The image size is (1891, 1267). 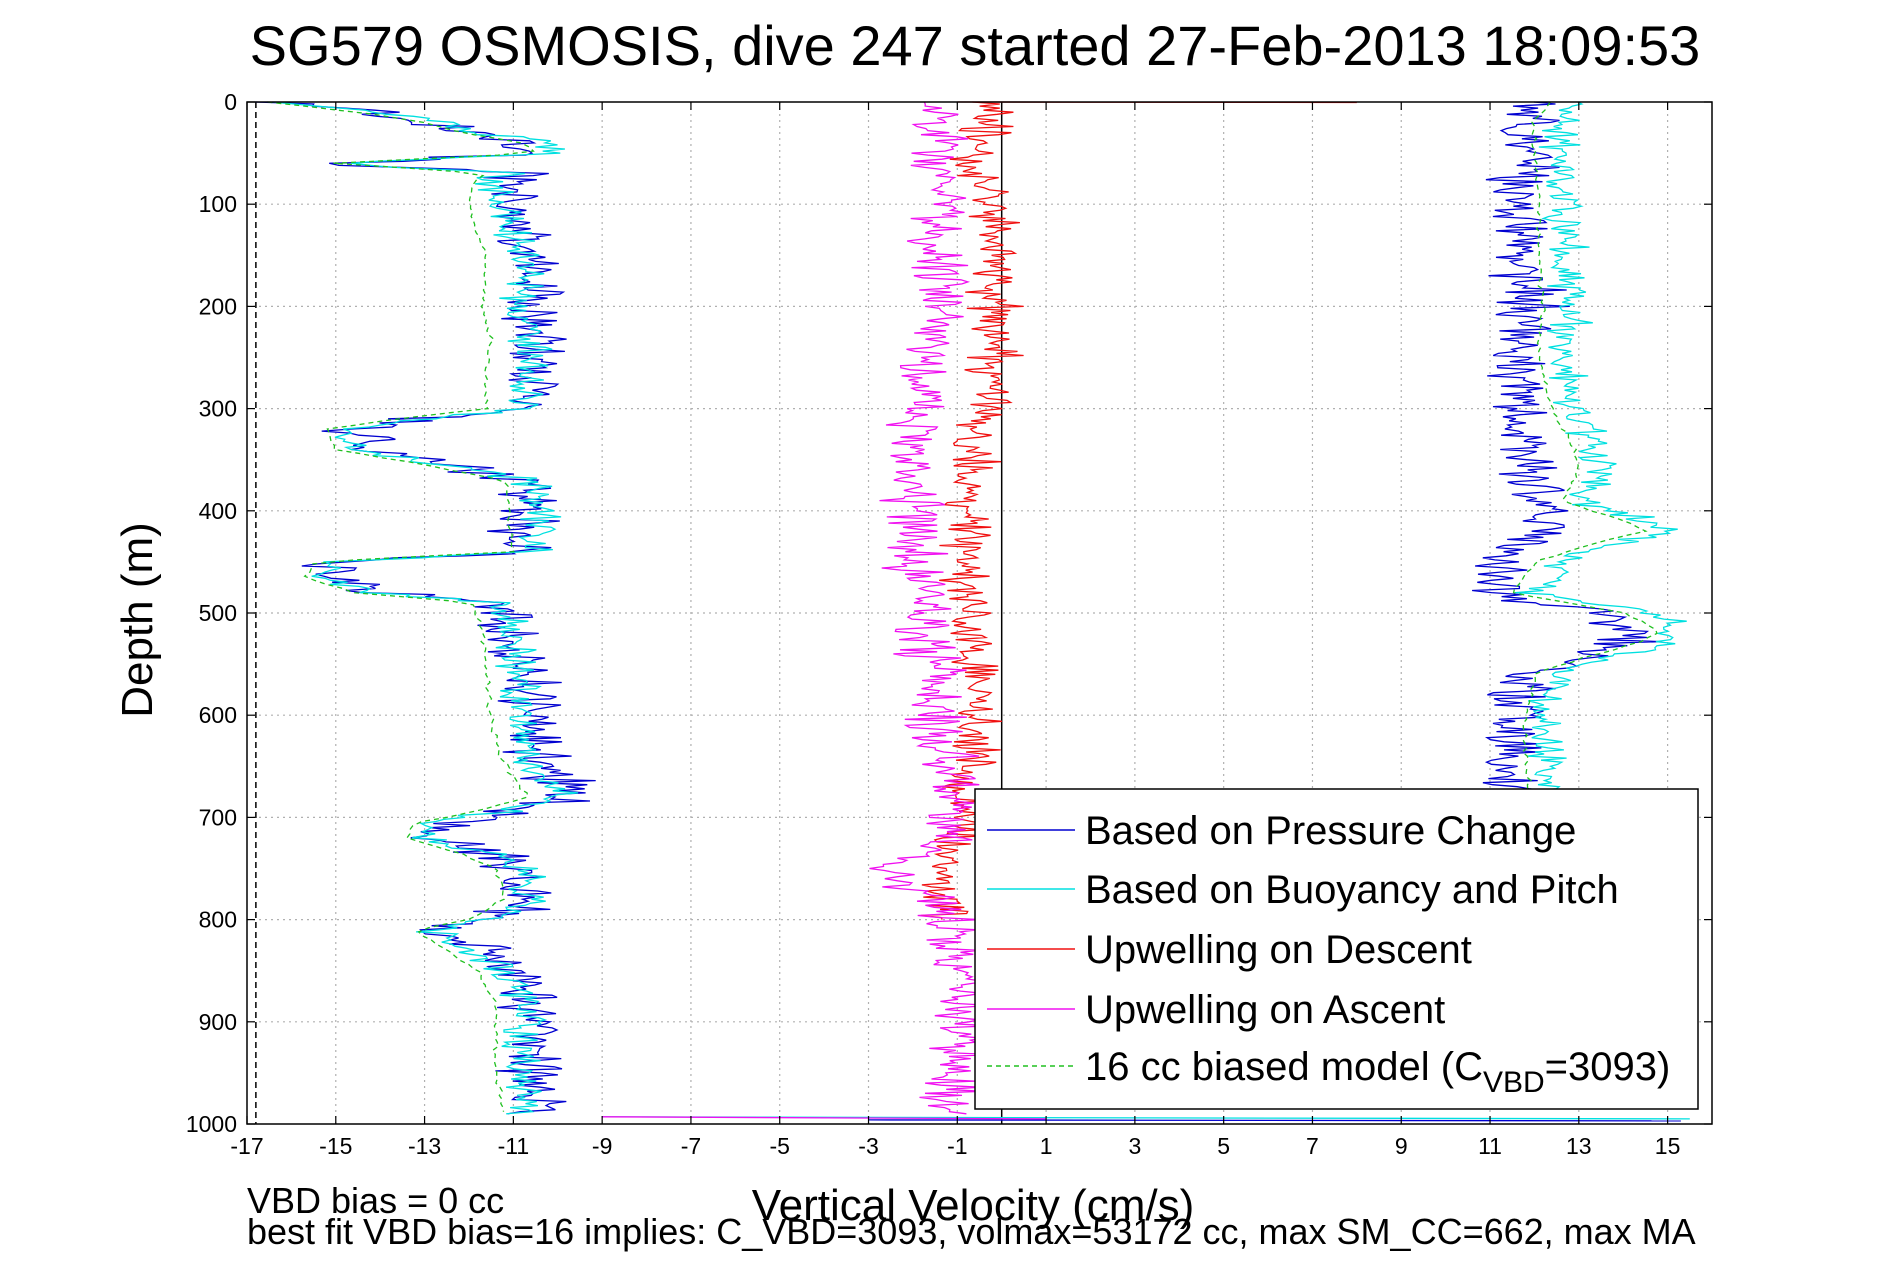 What do you see at coordinates (424, 1146) in the screenshot?
I see `x-tick-label: -13` at bounding box center [424, 1146].